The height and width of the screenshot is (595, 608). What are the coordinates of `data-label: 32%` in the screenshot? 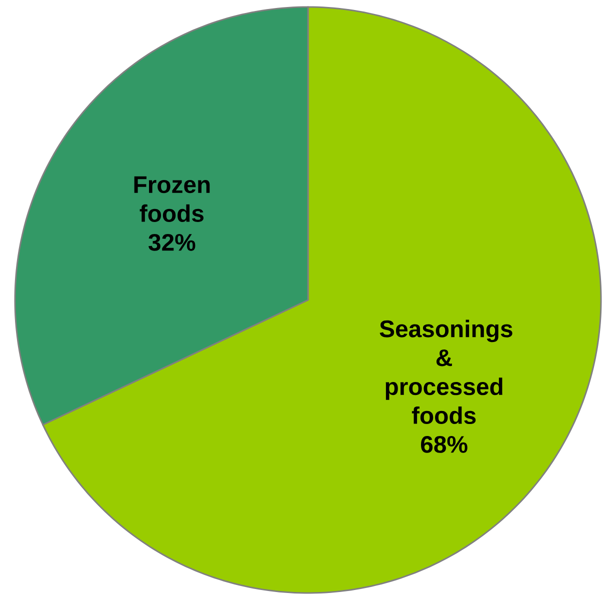 It's located at (172, 242).